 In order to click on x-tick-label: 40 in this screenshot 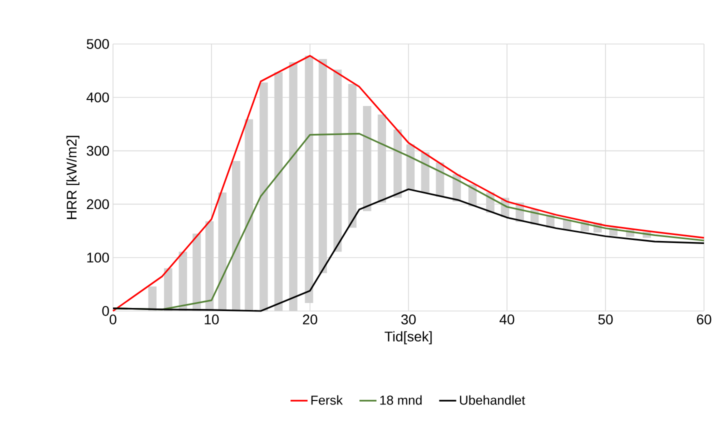, I will do `click(507, 319)`.